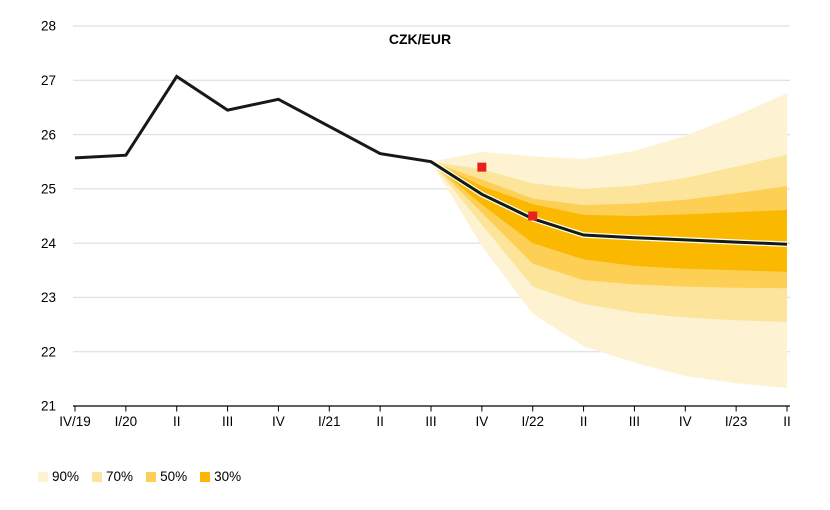  What do you see at coordinates (48, 406) in the screenshot?
I see `y-tick-label: 21` at bounding box center [48, 406].